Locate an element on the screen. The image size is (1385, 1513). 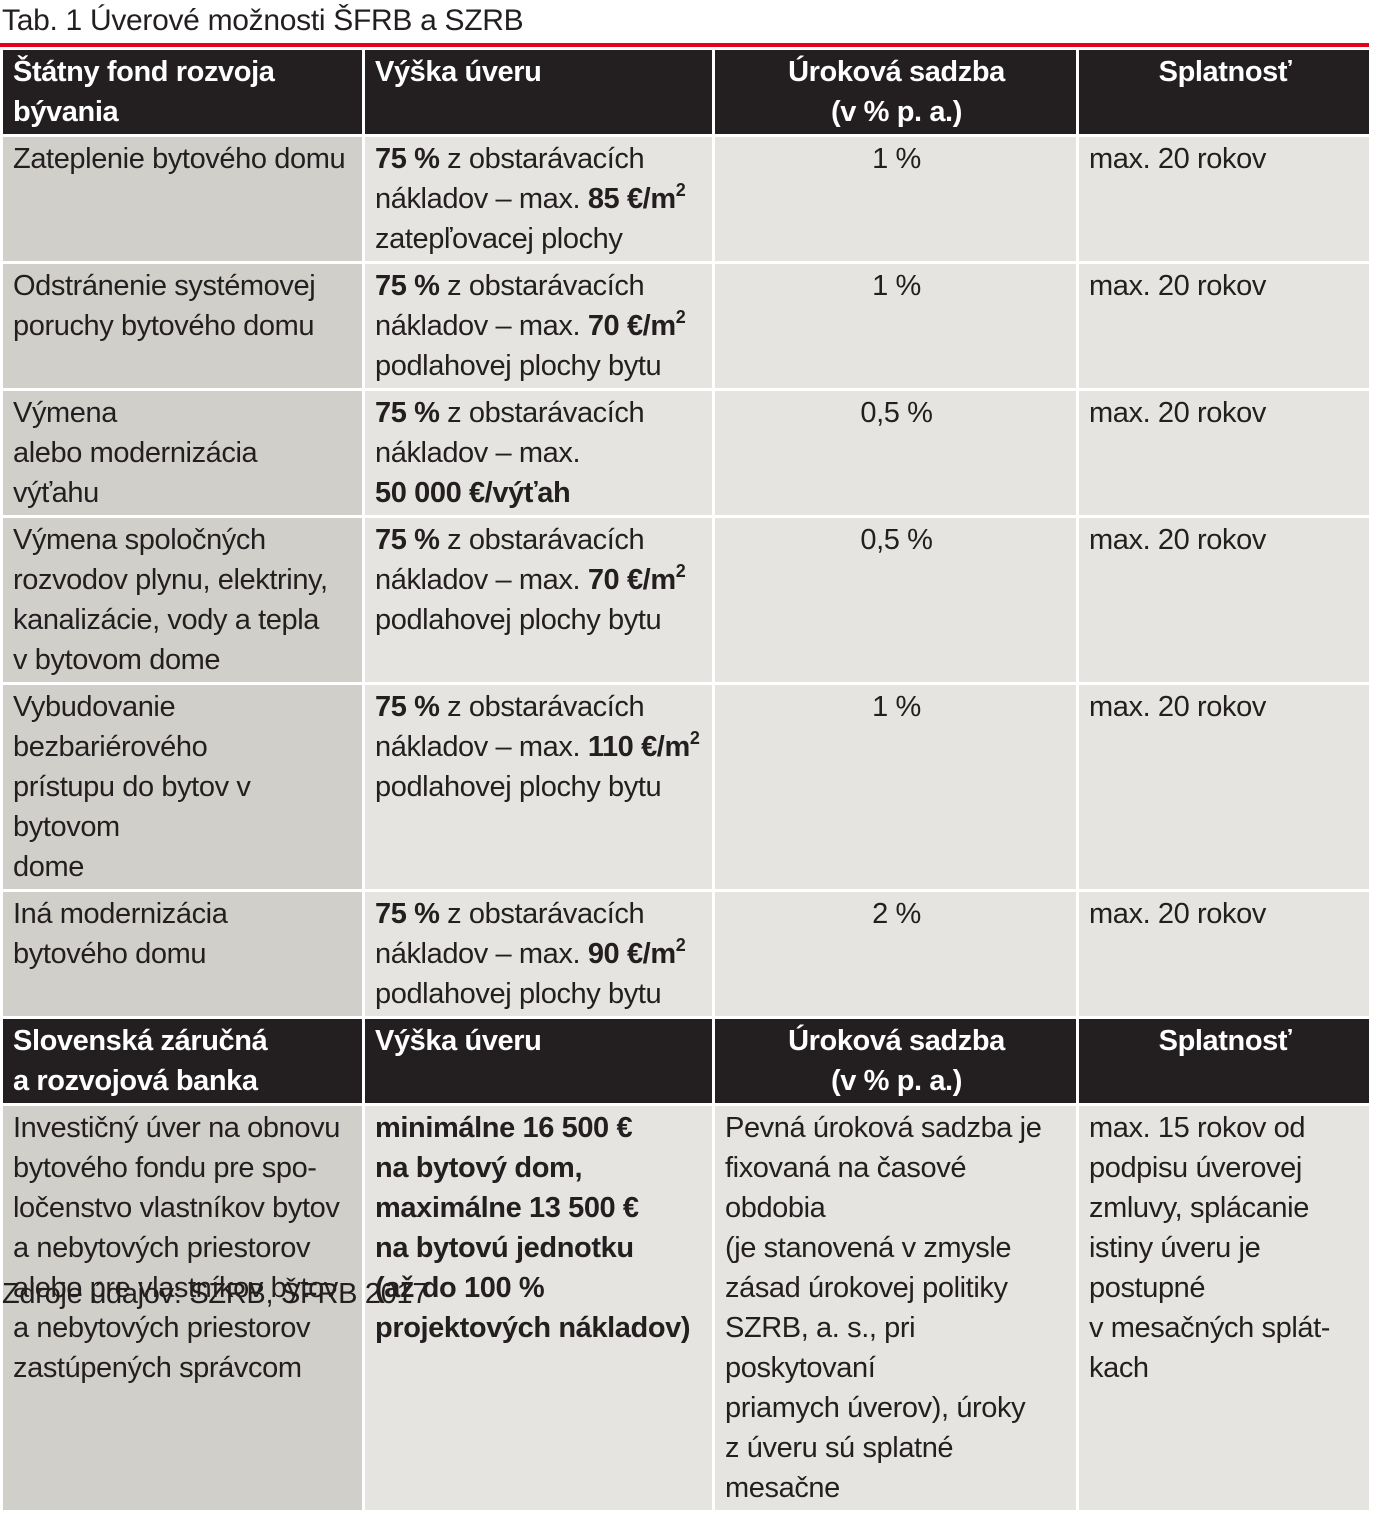
interest-rate-cell-line: (je stanovená v zmysle is located at coordinates (868, 1248).